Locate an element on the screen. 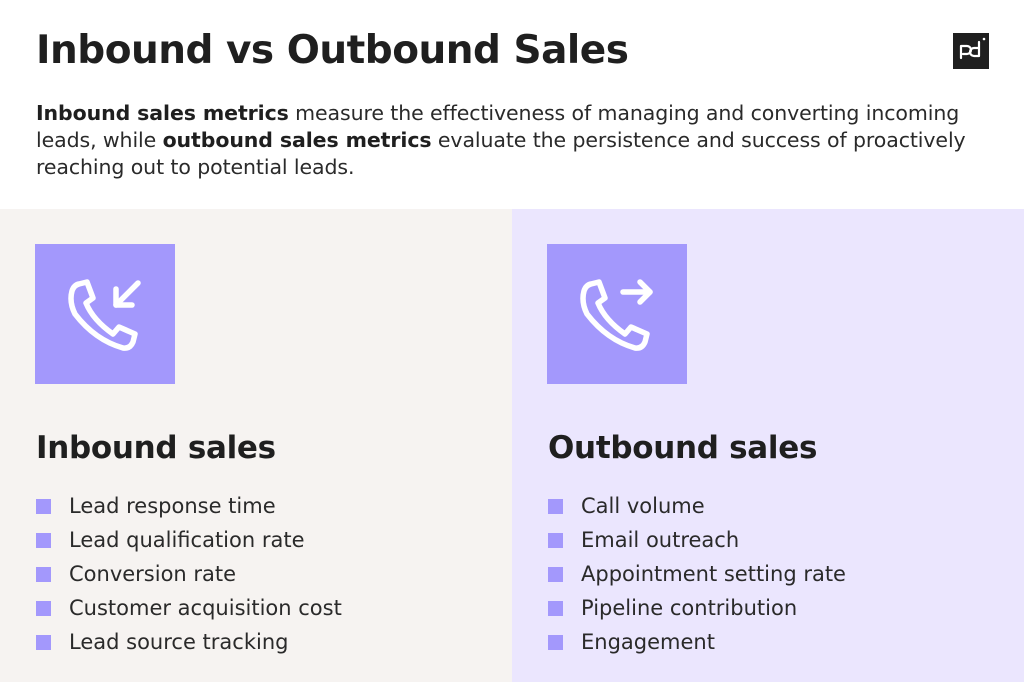 Image resolution: width=1024 pixels, height=682 pixels. intro-bold-outbound: outbound sales metrics is located at coordinates (297, 140).